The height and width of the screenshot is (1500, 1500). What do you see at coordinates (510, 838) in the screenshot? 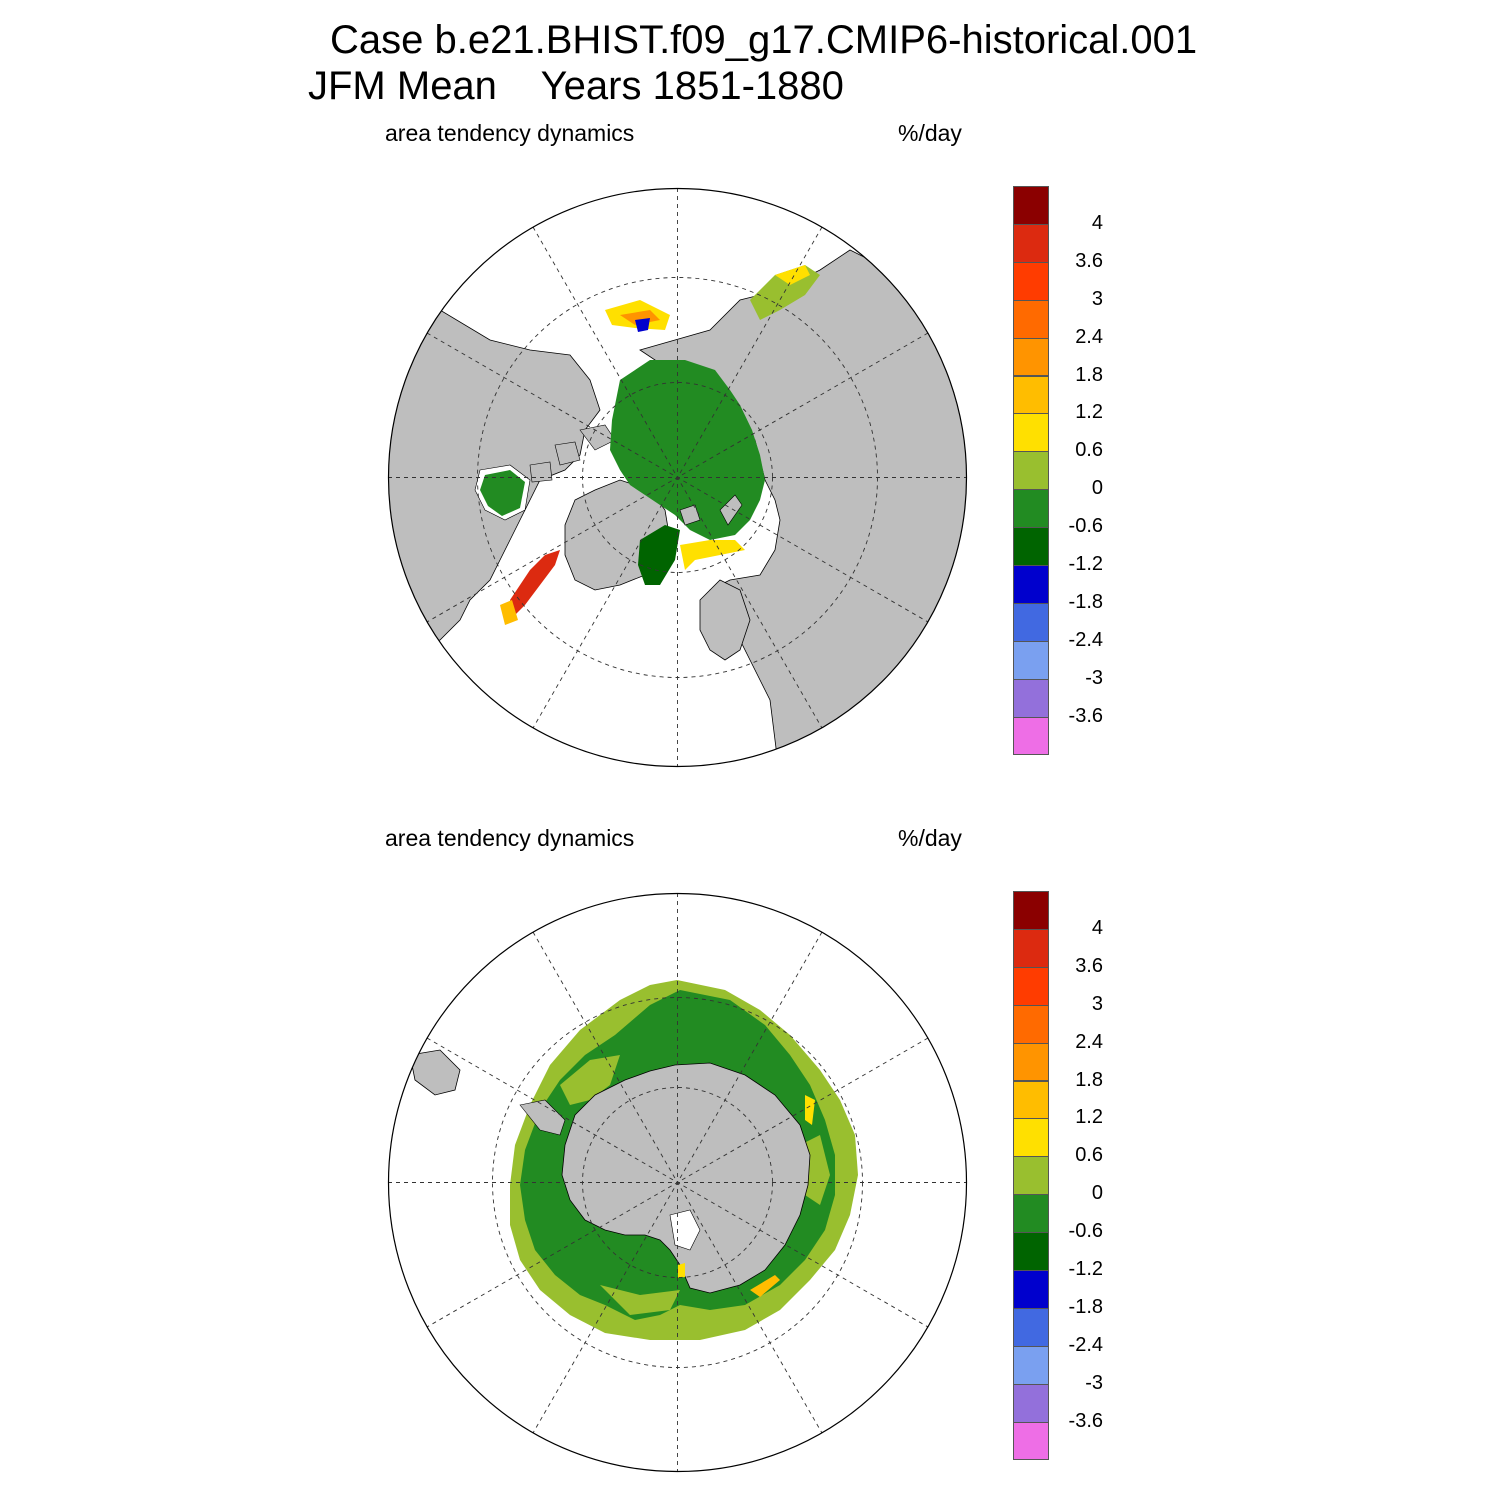
I see `south-panel-label: area tendency dynamics` at bounding box center [510, 838].